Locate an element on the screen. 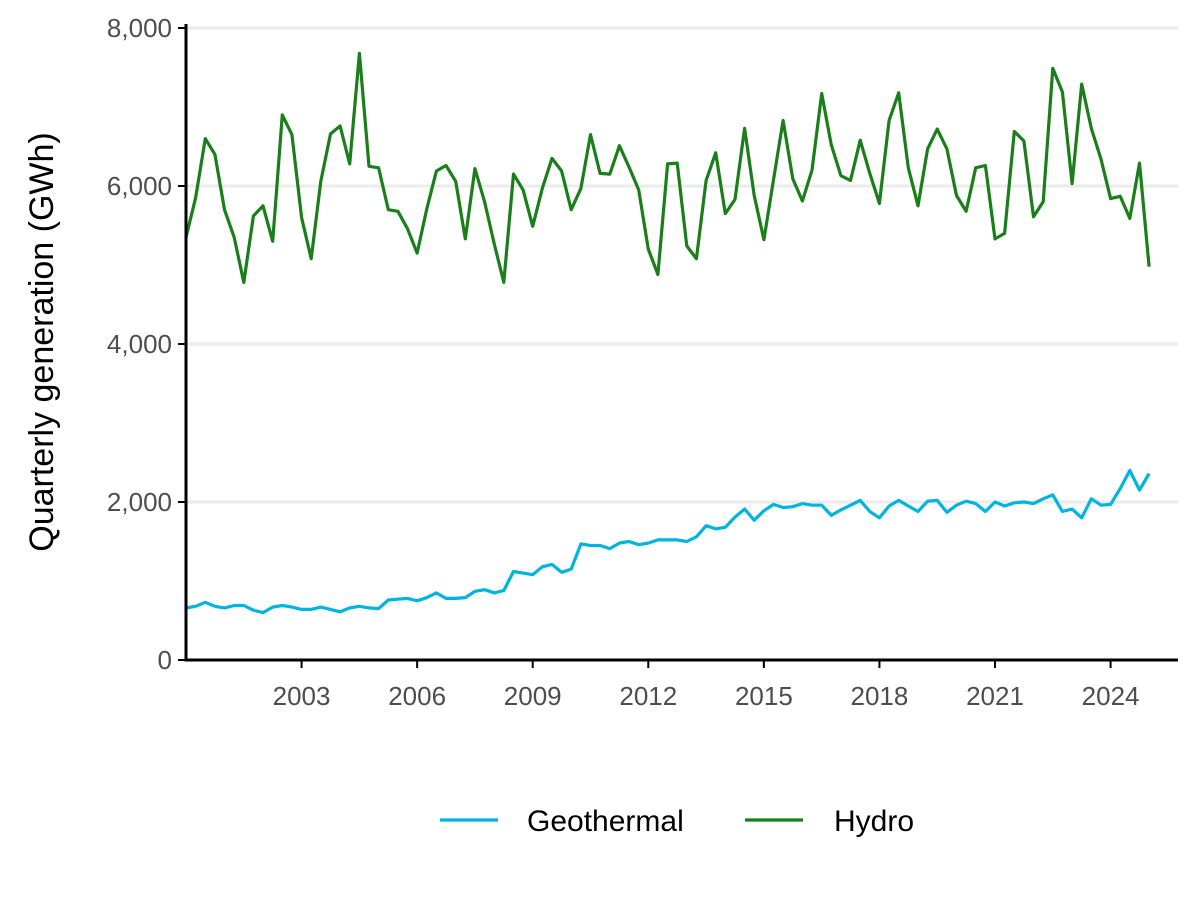  x-tick-label: 2012 is located at coordinates (648, 696).